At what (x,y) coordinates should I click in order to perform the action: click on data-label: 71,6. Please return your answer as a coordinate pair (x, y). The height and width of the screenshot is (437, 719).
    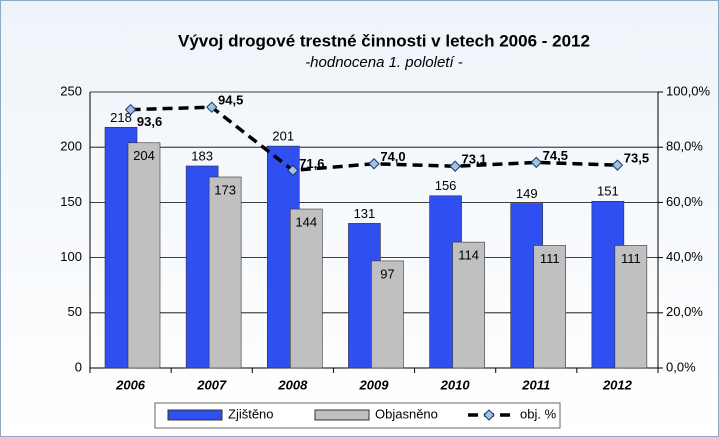
    Looking at the image, I should click on (311, 163).